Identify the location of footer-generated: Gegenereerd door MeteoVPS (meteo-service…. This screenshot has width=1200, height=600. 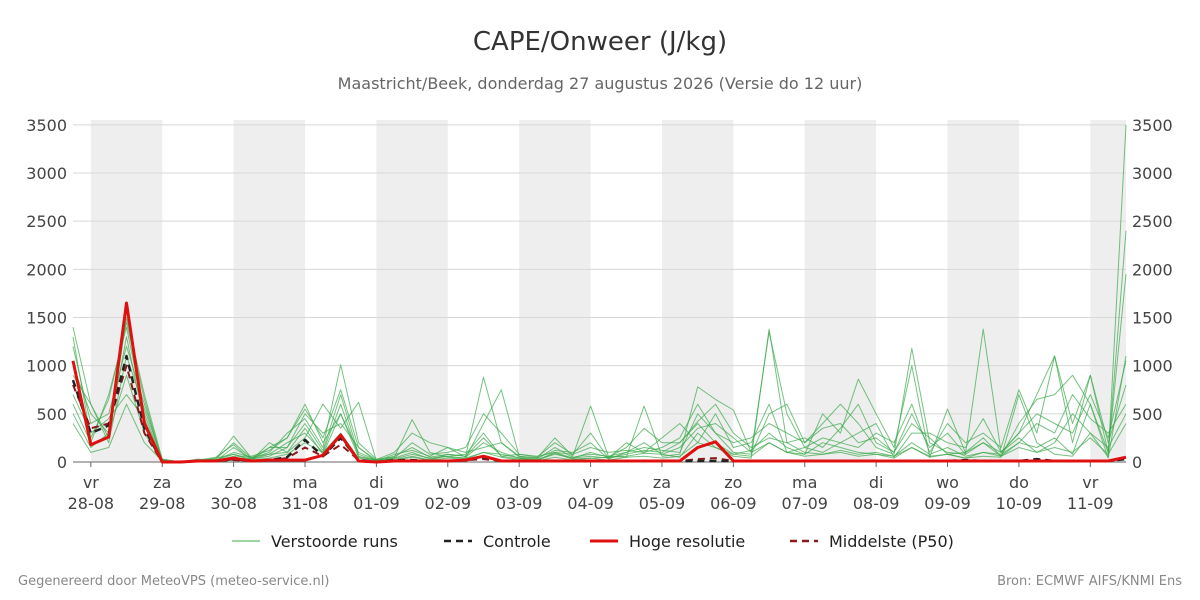
(173, 581).